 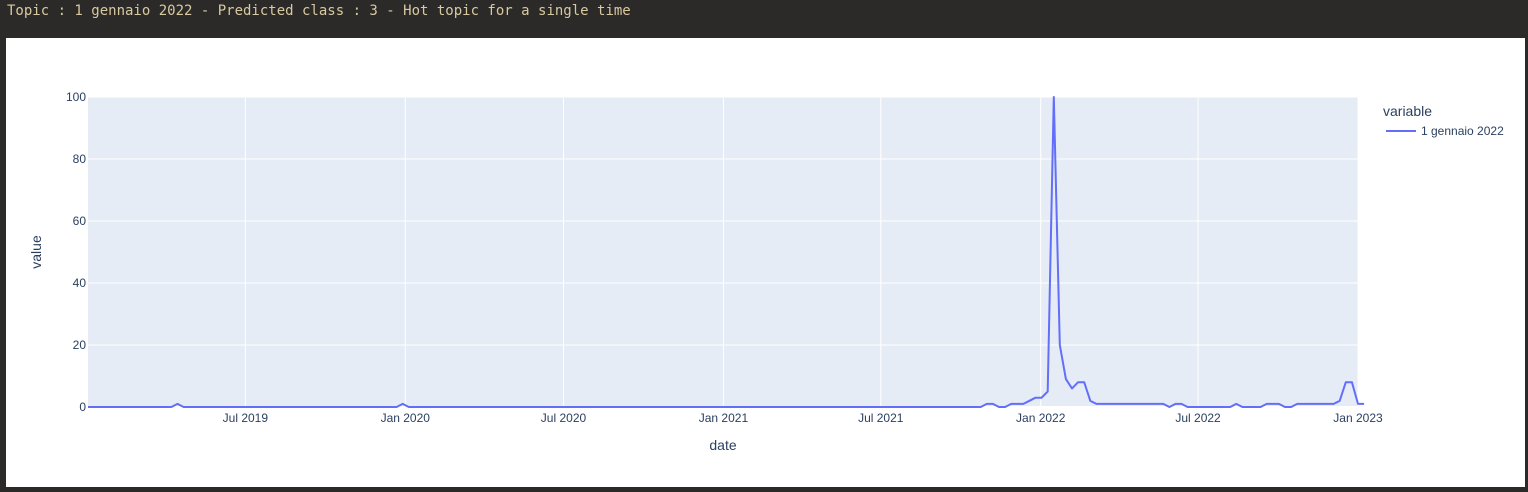 I want to click on x-axis-title: date, so click(x=722, y=445).